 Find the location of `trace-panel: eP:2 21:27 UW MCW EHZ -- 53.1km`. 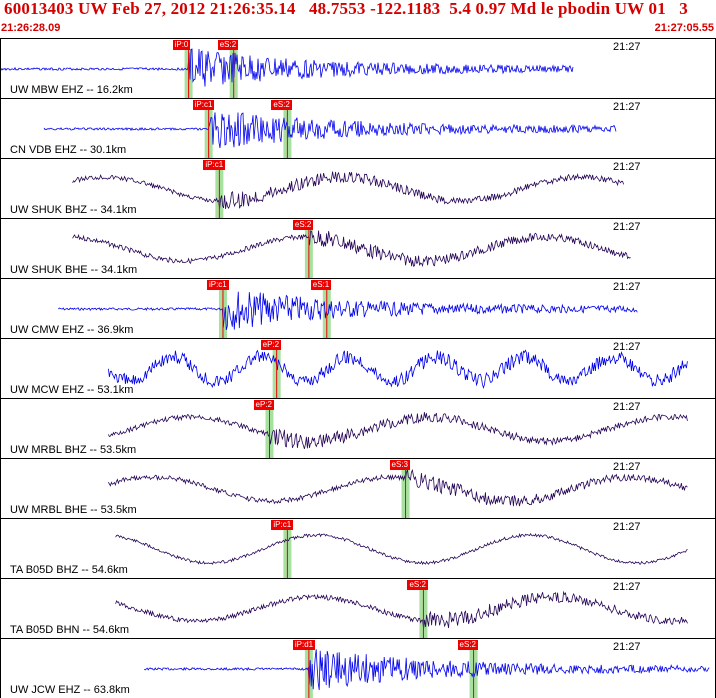

trace-panel: eP:2 21:27 UW MCW EHZ -- 53.1km is located at coordinates (358, 368).